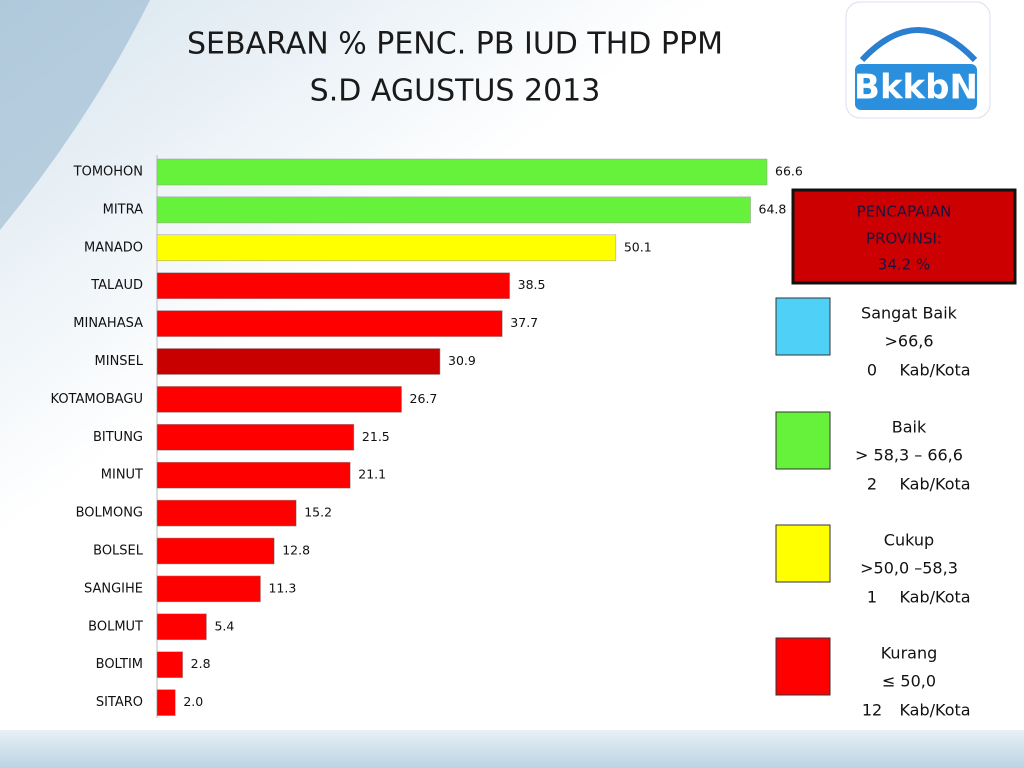  What do you see at coordinates (455, 44) in the screenshot?
I see `title-line: SEBARAN % PENC. PB IUD THD PPM` at bounding box center [455, 44].